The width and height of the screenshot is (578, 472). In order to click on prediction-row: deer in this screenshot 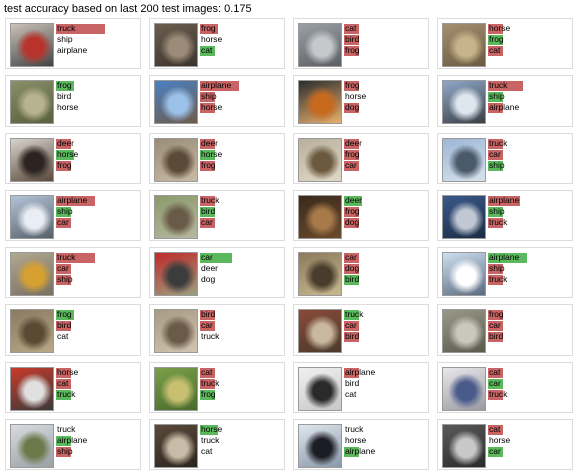, I will do `click(240, 143)`.